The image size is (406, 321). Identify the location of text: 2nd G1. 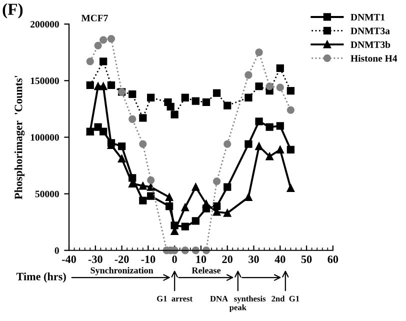
(286, 299).